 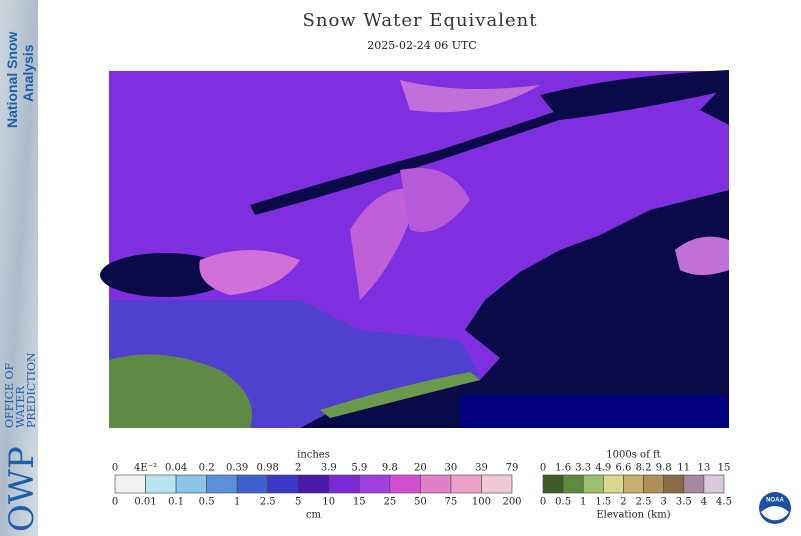 What do you see at coordinates (724, 502) in the screenshot?
I see `legend-bottom-label: 4.5` at bounding box center [724, 502].